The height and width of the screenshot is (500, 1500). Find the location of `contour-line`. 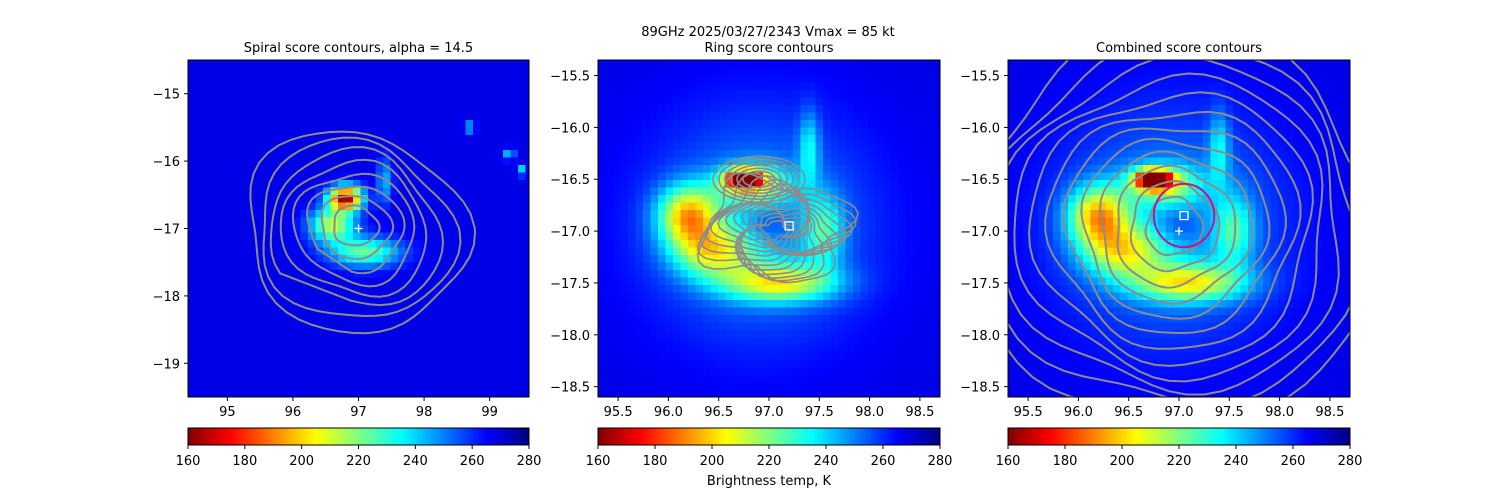

contour-line is located at coordinates (357, 225).